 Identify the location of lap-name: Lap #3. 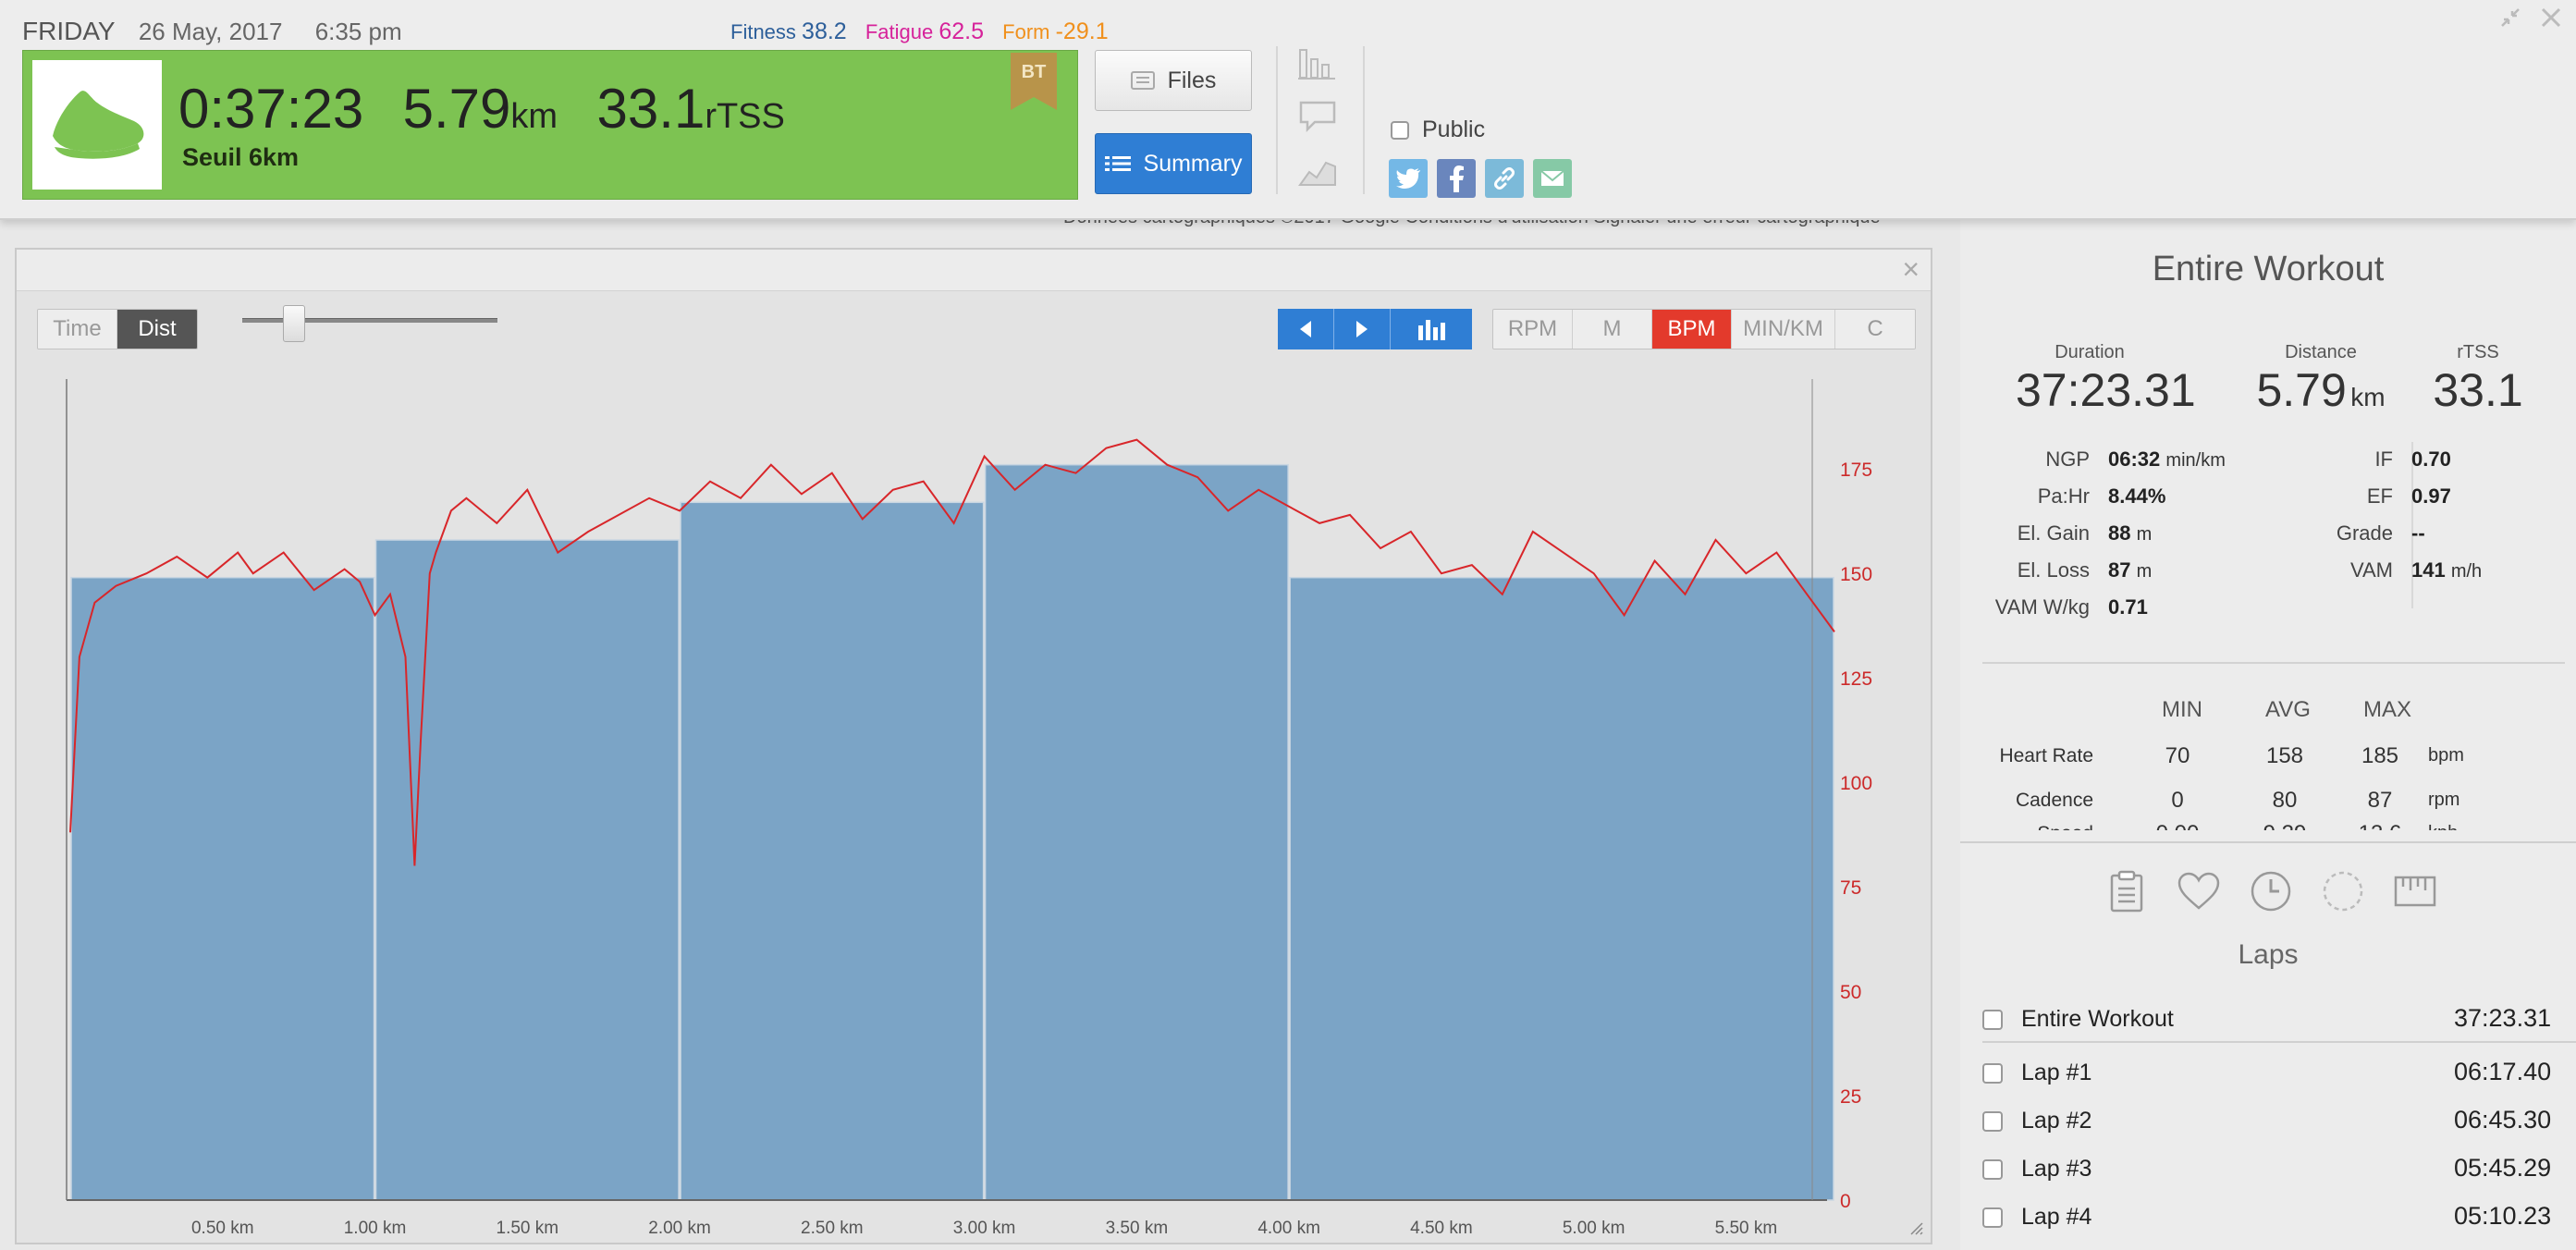
(2056, 1169).